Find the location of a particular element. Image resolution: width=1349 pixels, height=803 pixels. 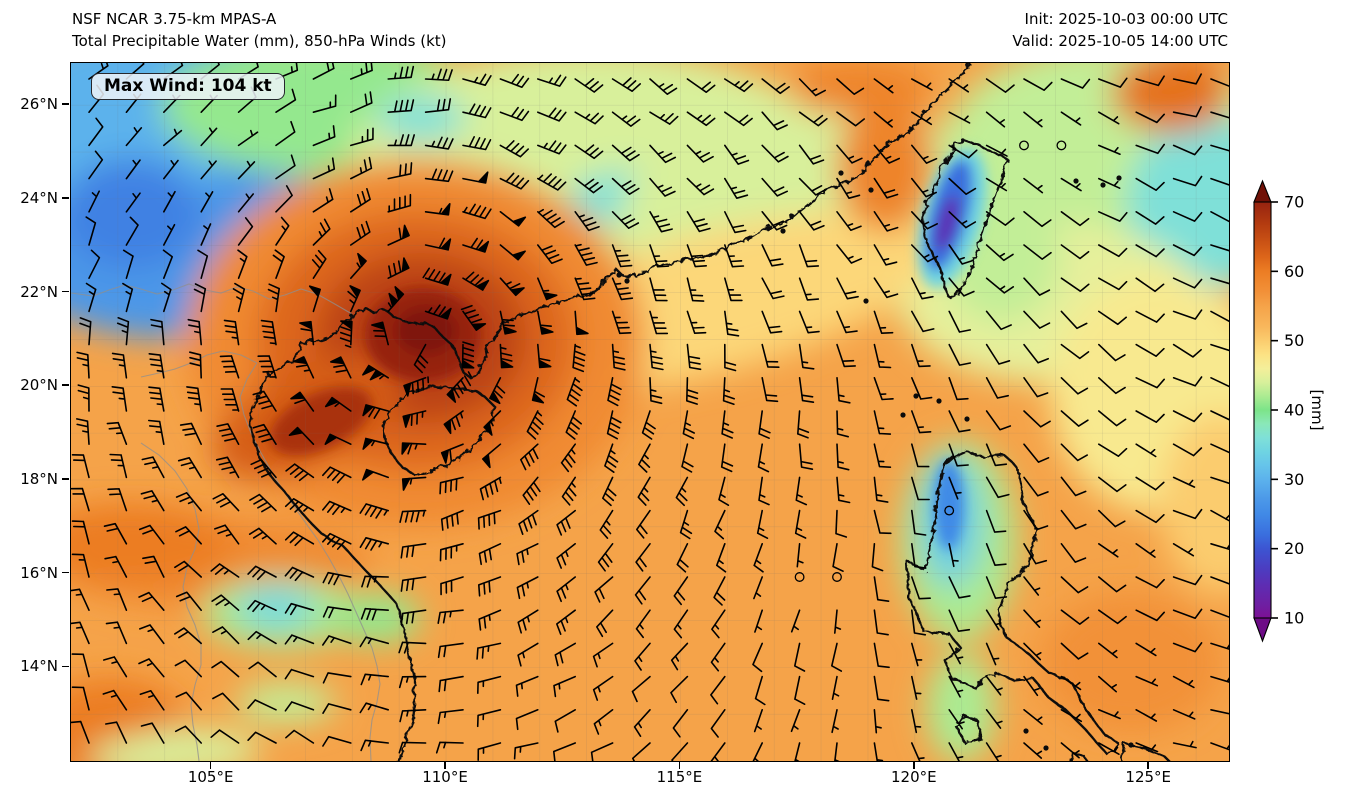

country-borders is located at coordinates (226, 522).